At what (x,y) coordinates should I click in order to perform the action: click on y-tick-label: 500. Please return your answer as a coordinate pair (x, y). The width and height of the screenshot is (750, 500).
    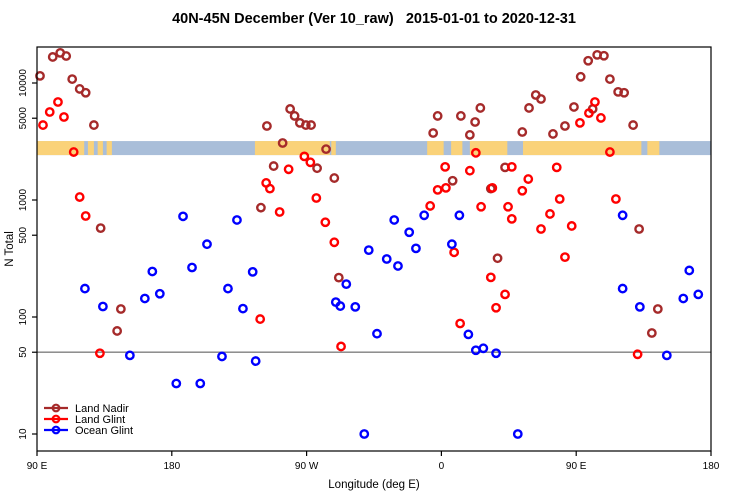
    Looking at the image, I should click on (23, 234).